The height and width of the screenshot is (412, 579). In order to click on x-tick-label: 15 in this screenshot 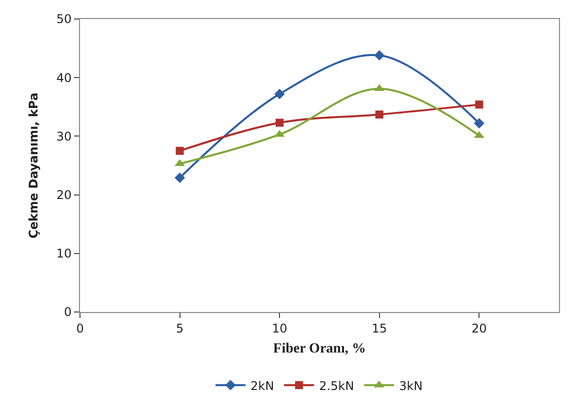, I will do `click(380, 328)`.